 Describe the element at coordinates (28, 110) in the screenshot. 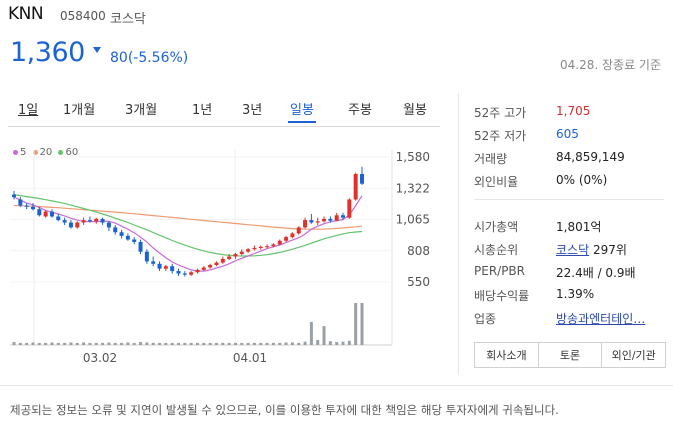

I see `tab-1day: 1일` at that location.